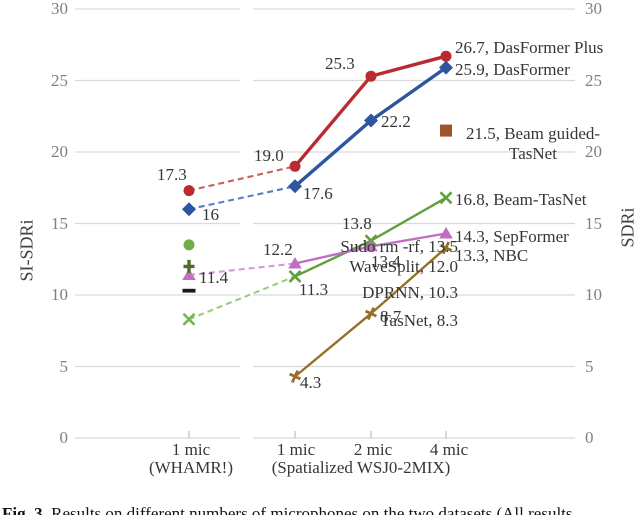 The height and width of the screenshot is (515, 640). What do you see at coordinates (391, 316) in the screenshot?
I see `data-label-v8_7: 8.7` at bounding box center [391, 316].